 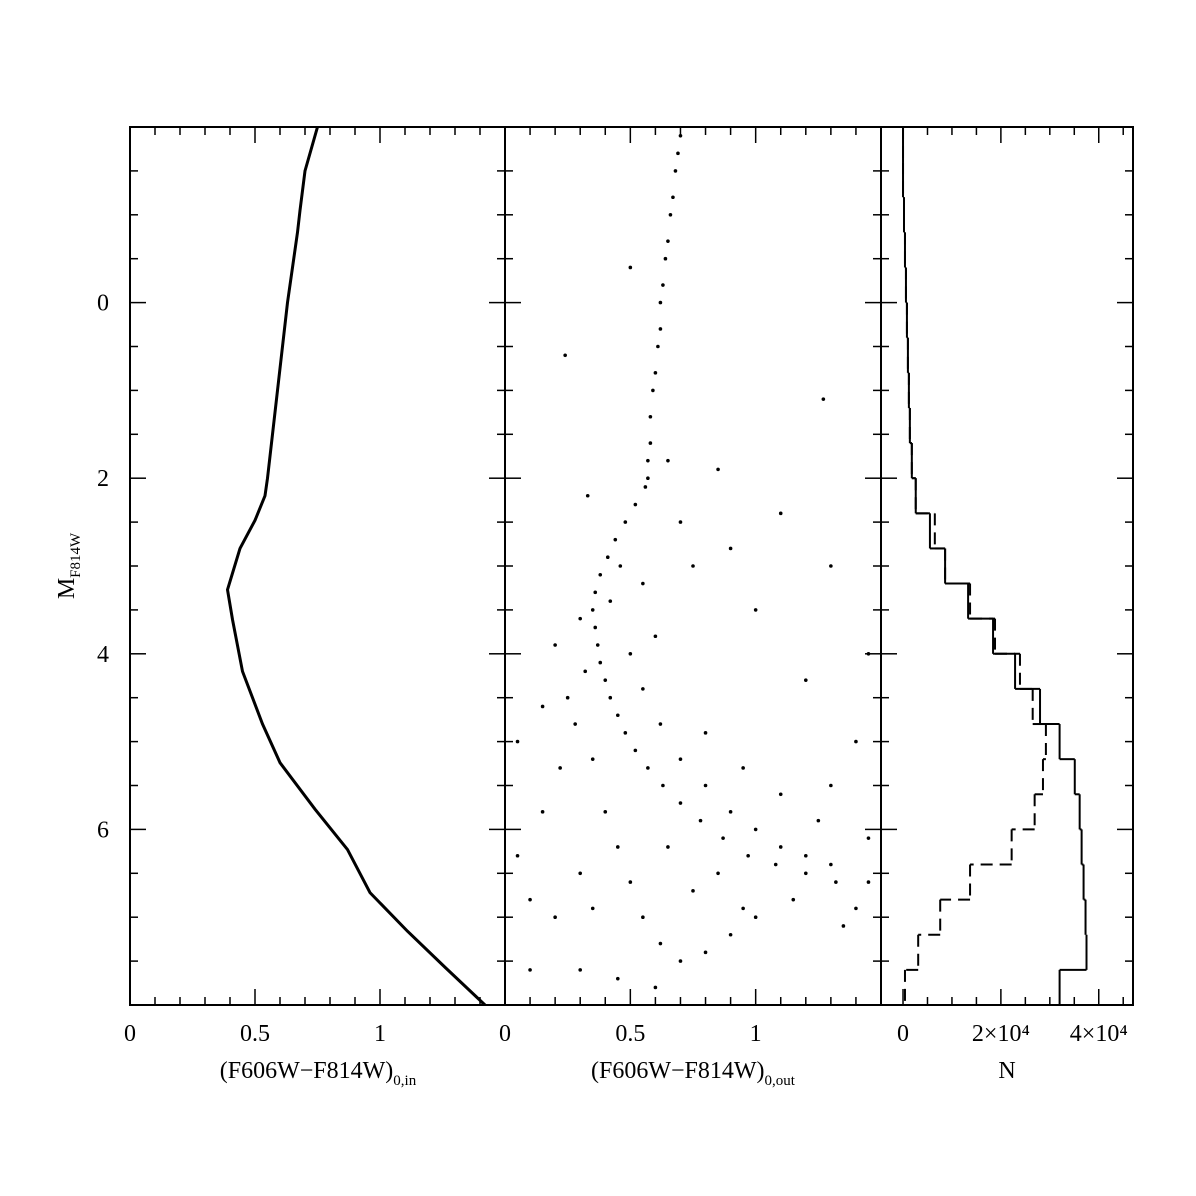 What do you see at coordinates (1006, 1071) in the screenshot?
I see `x-axis-label: N` at bounding box center [1006, 1071].